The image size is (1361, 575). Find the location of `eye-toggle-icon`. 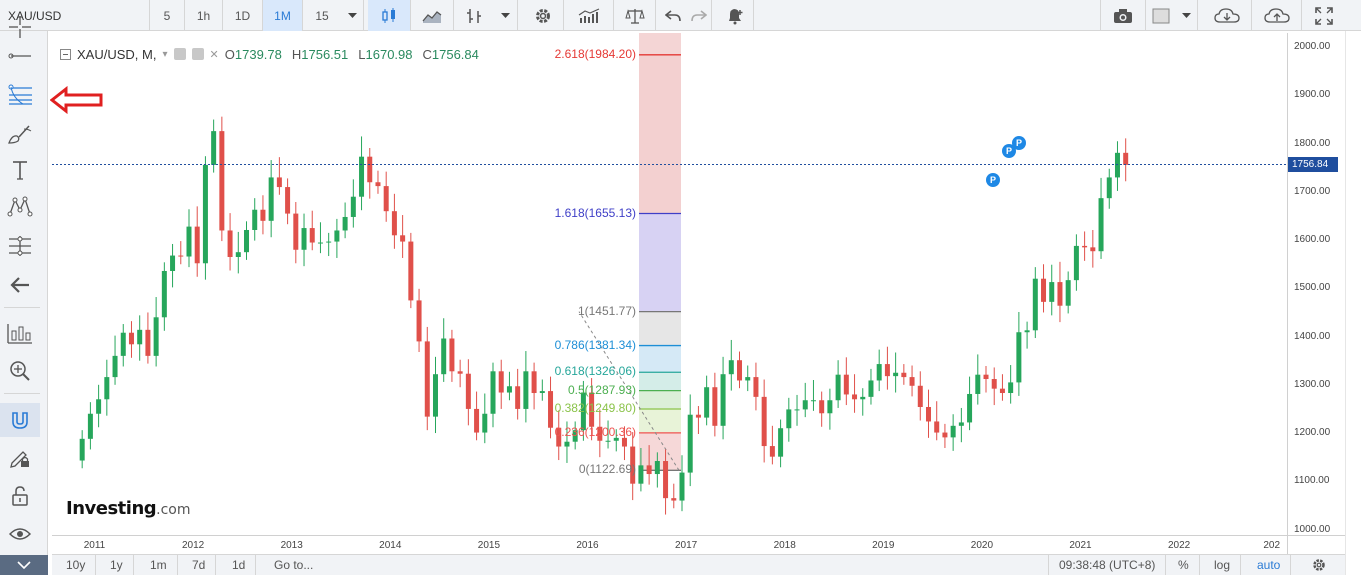

eye-toggle-icon is located at coordinates (179, 54).